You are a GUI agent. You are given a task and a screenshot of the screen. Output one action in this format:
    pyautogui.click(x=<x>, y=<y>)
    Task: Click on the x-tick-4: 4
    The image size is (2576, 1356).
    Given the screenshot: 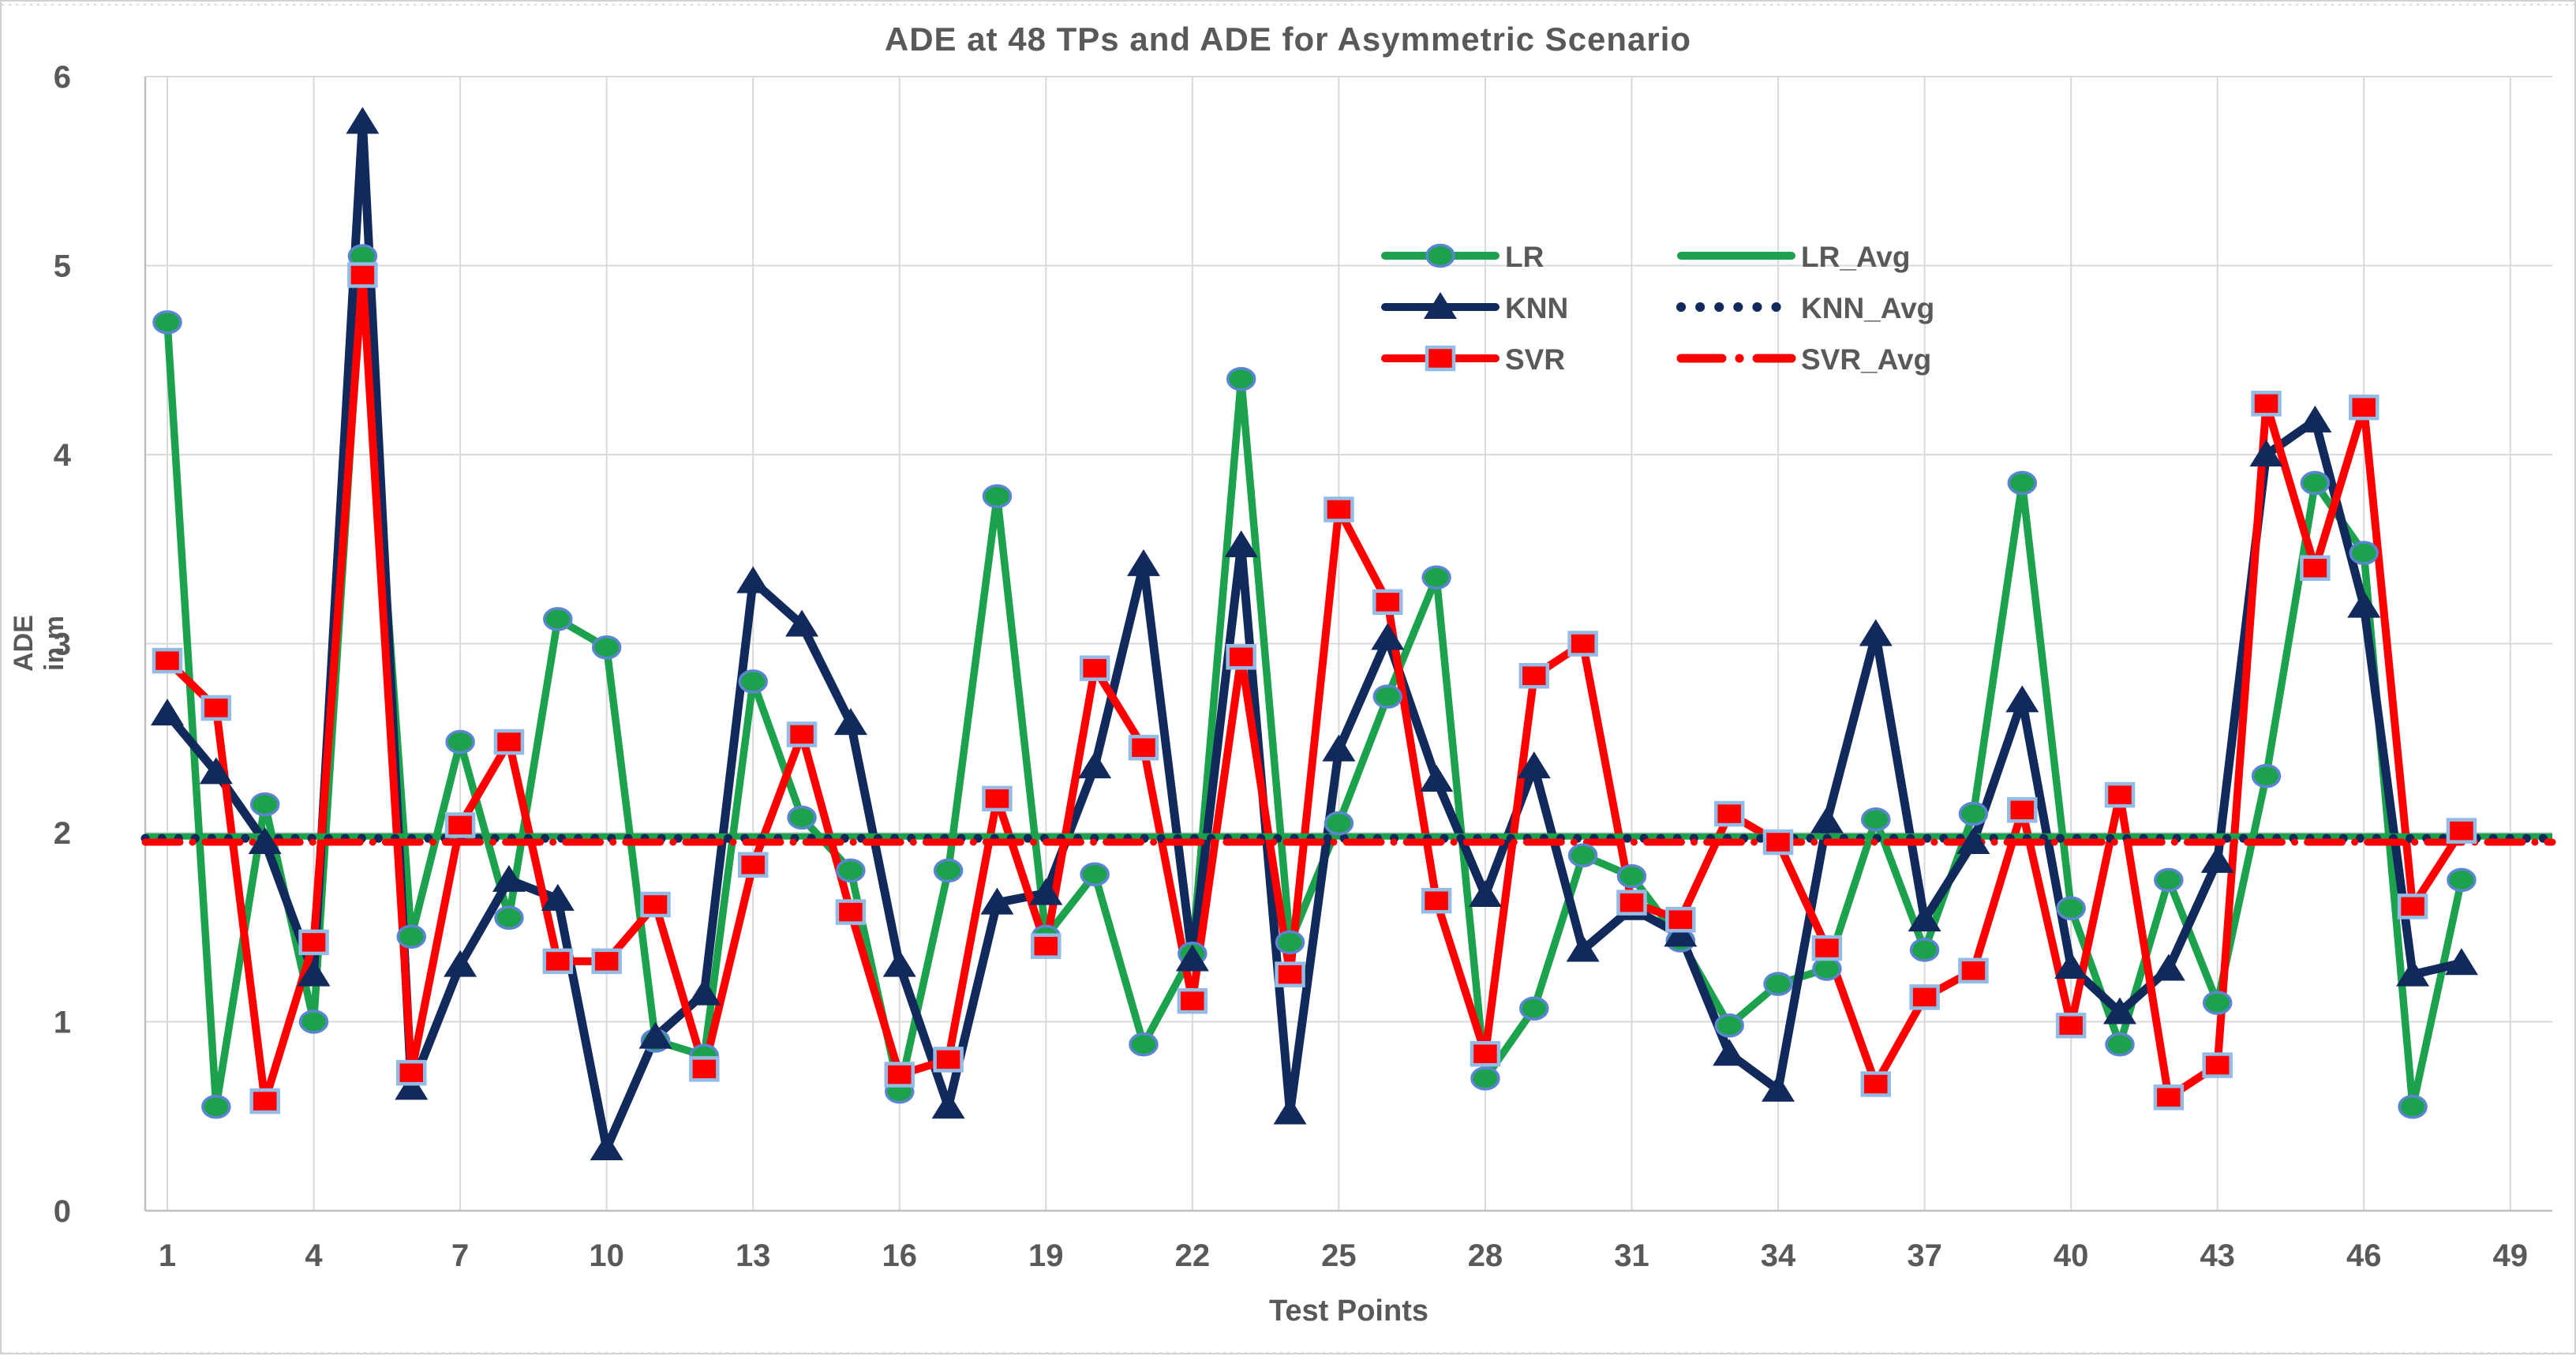 What is the action you would take?
    pyautogui.click(x=314, y=1255)
    